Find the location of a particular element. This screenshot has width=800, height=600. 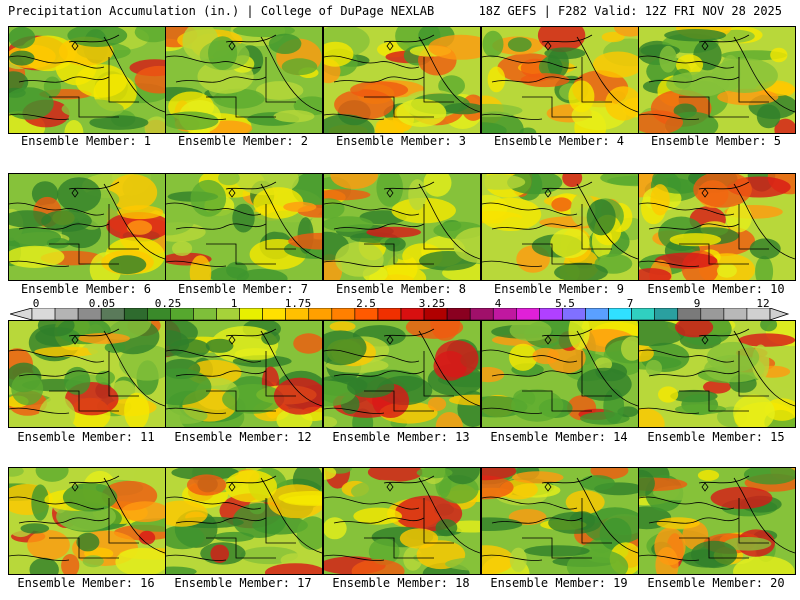

colorbar-tick-label: 0.25 is located at coordinates (168, 303).